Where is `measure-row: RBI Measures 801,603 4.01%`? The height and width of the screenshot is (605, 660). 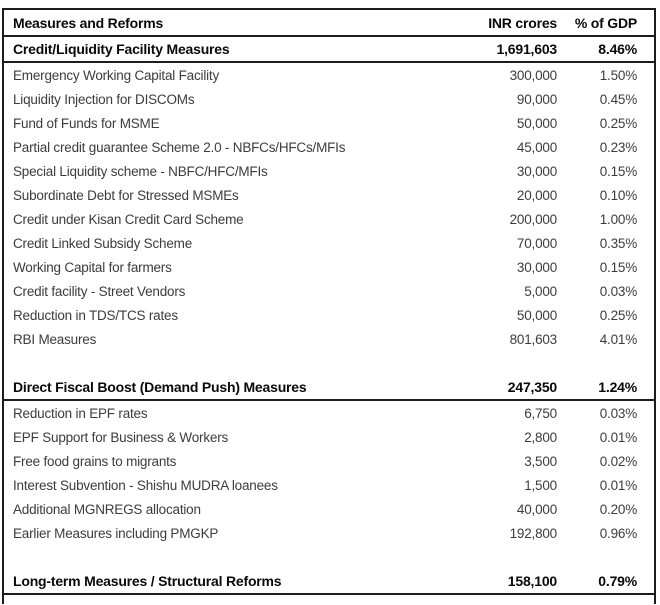 measure-row: RBI Measures 801,603 4.01% is located at coordinates (329, 339).